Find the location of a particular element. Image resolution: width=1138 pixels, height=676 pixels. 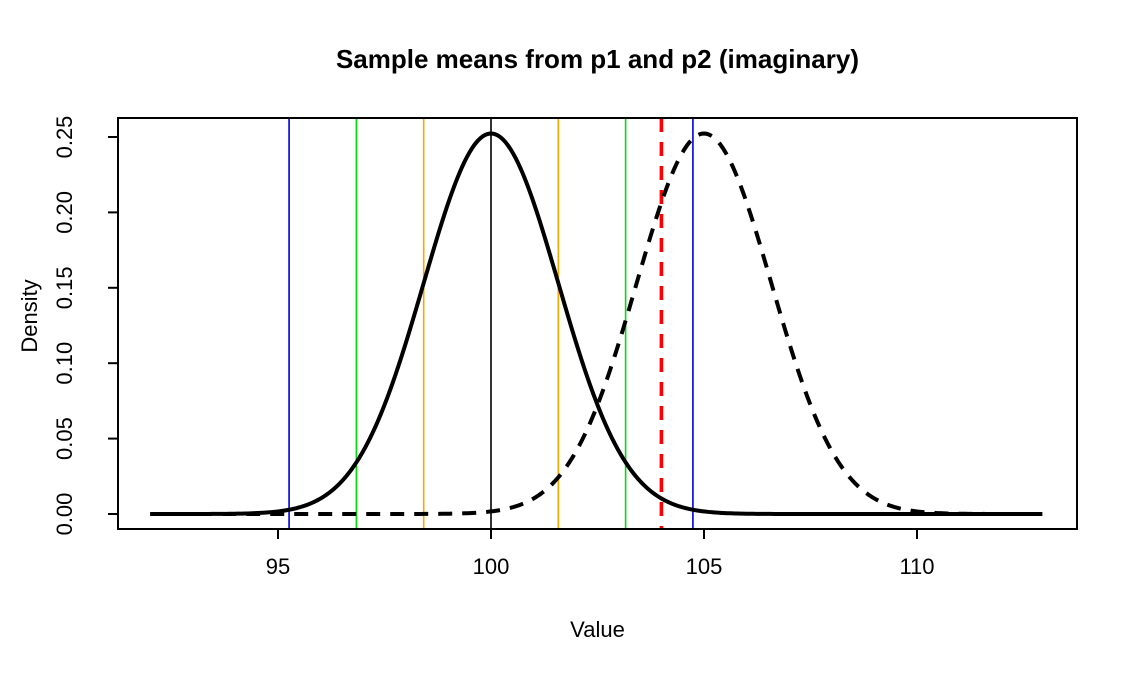

x-tick-label-95: 95 is located at coordinates (278, 566).